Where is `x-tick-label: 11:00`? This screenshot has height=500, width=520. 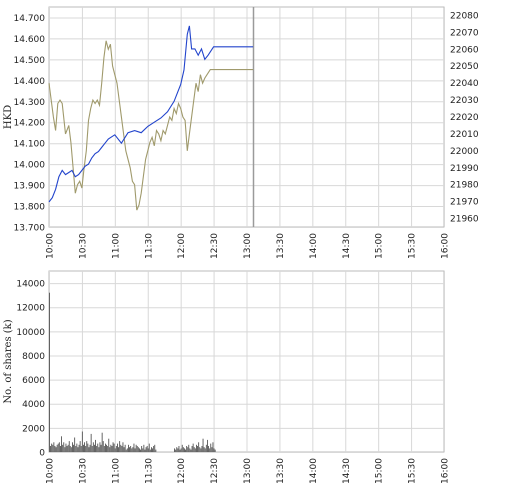 x-tick-label: 11:00 is located at coordinates (116, 246).